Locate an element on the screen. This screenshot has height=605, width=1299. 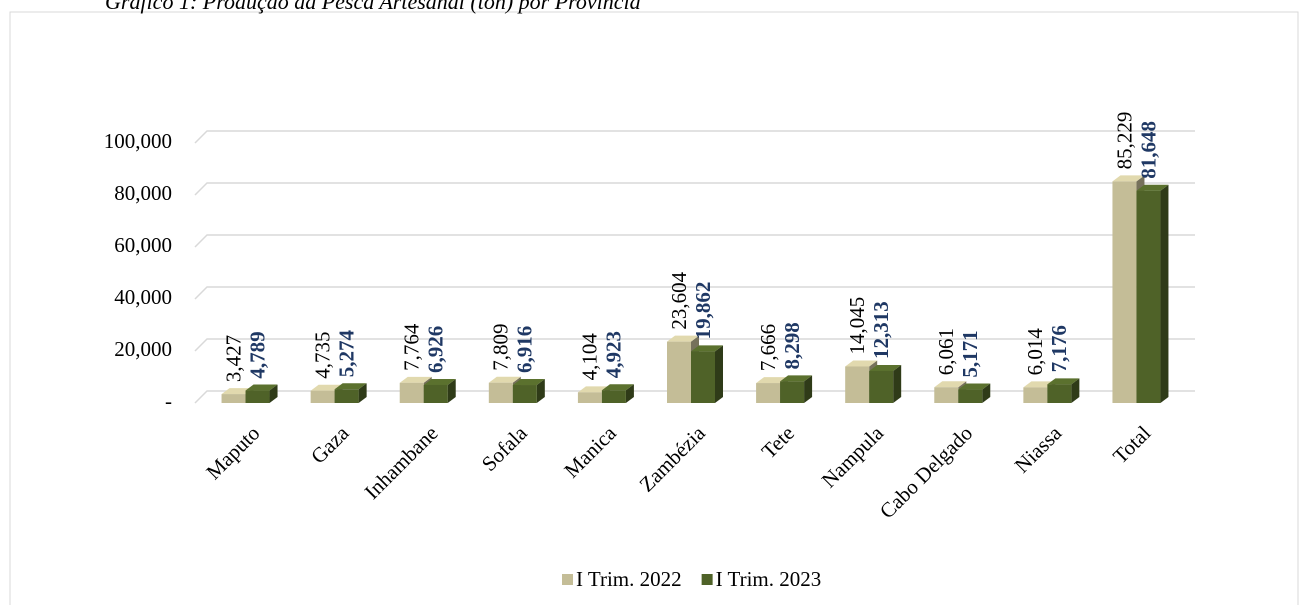
value-label: 6,014 is located at coordinates (1035, 352).